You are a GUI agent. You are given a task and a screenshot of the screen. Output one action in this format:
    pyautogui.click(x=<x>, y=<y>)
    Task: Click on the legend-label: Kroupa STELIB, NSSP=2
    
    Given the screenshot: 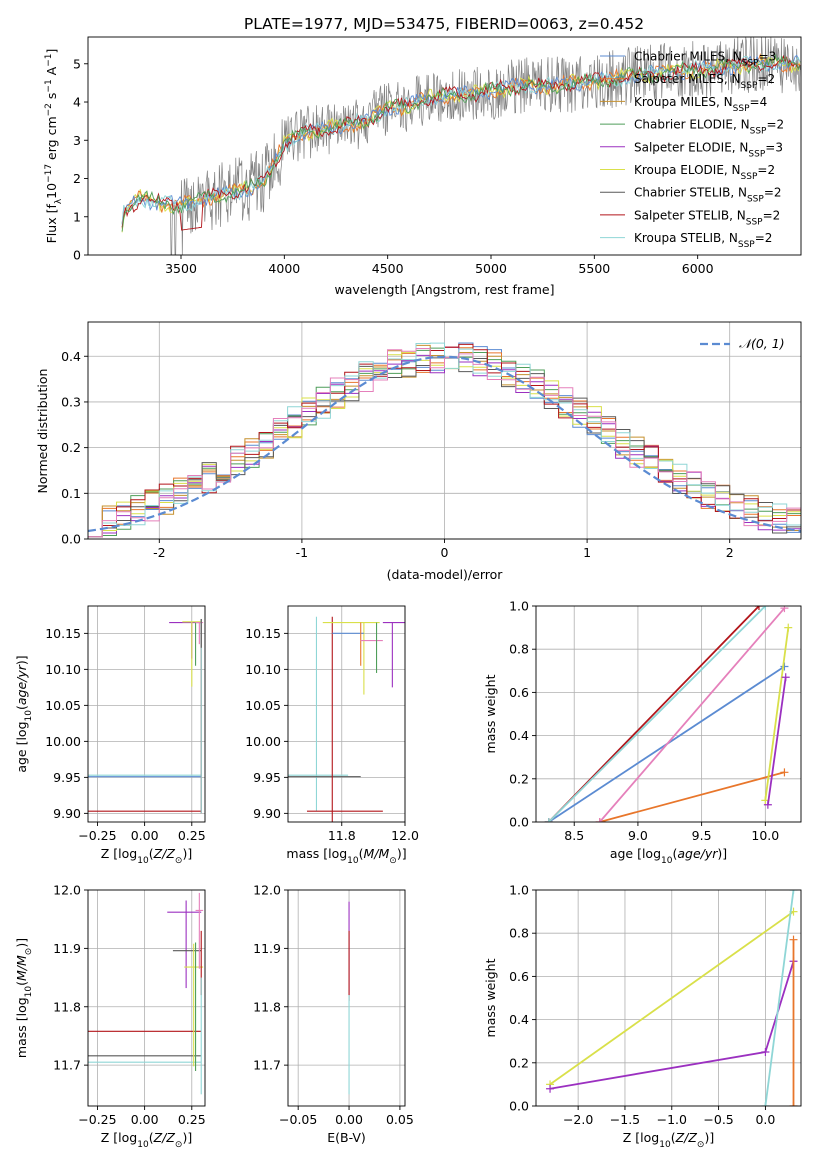 What is the action you would take?
    pyautogui.click(x=703, y=240)
    